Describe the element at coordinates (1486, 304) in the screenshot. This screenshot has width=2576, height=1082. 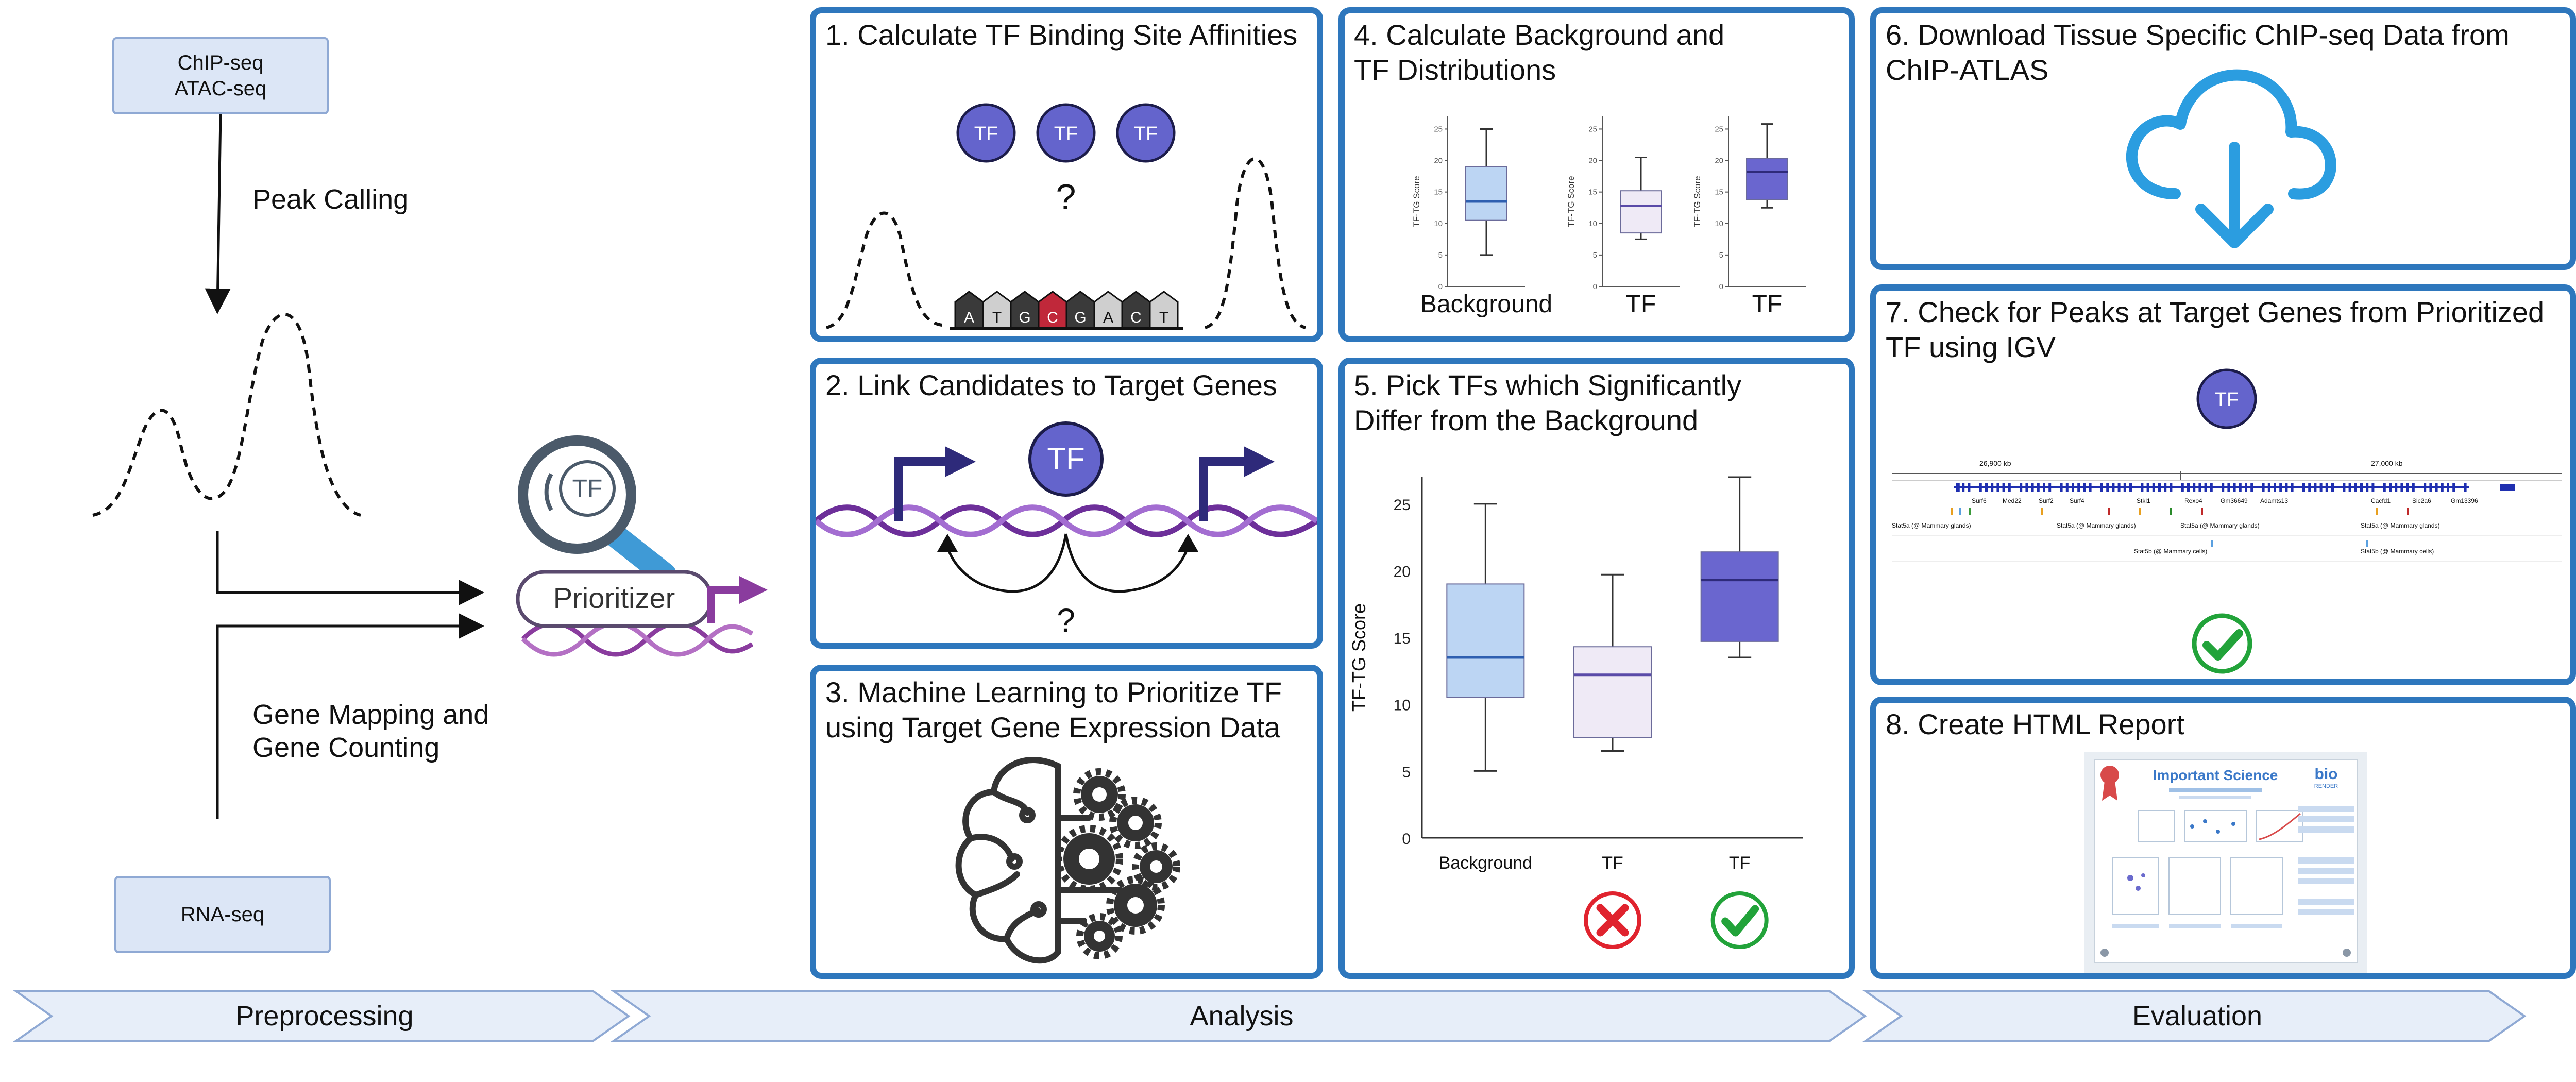
I see `x-category-label: Background` at that location.